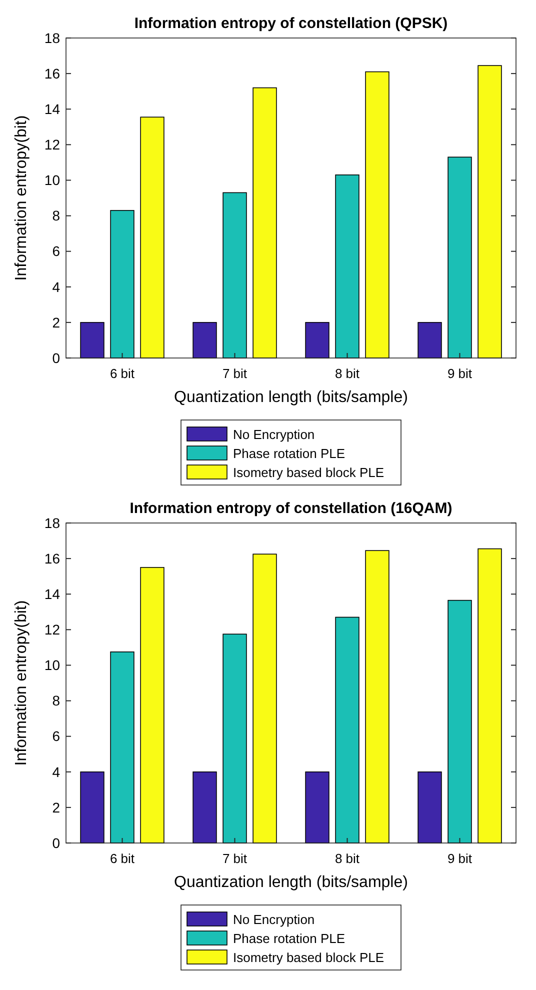  Describe the element at coordinates (291, 508) in the screenshot. I see `chart-title: Information entropy of constellation (16QAM)` at that location.